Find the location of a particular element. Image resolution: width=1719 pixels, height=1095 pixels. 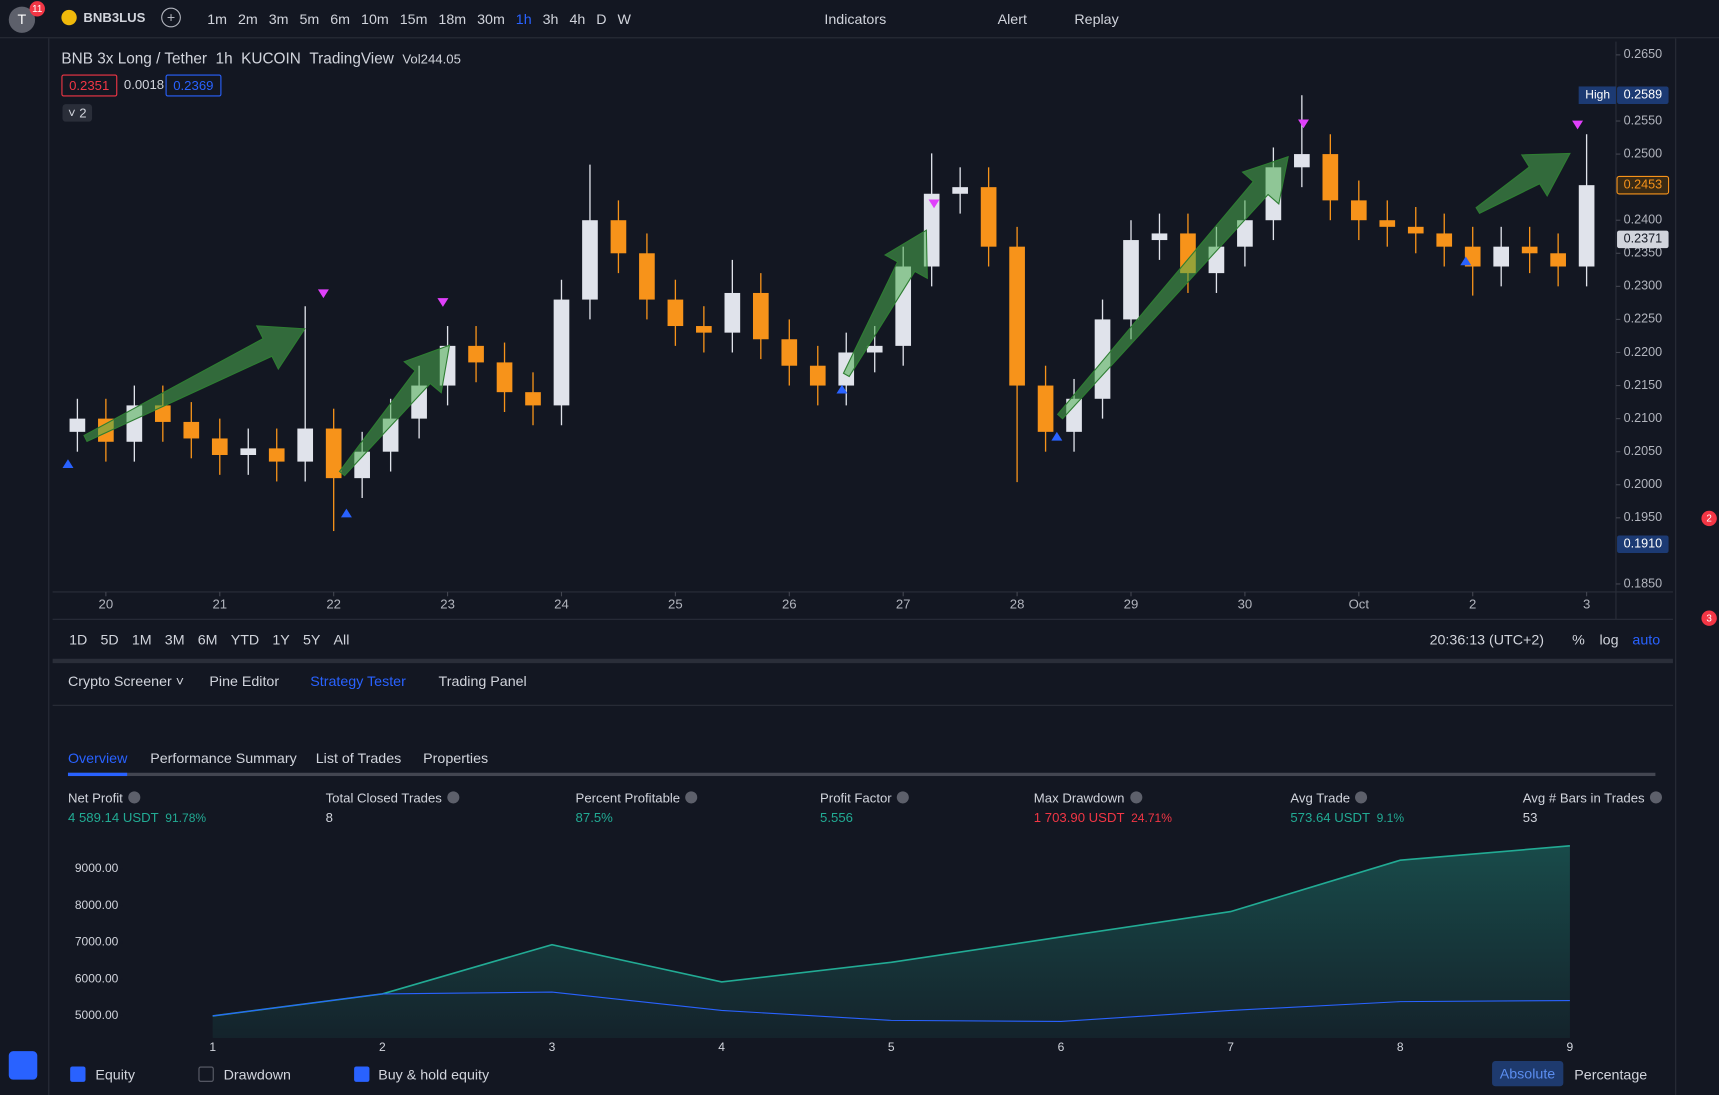

interval: 3m is located at coordinates (278, 19).